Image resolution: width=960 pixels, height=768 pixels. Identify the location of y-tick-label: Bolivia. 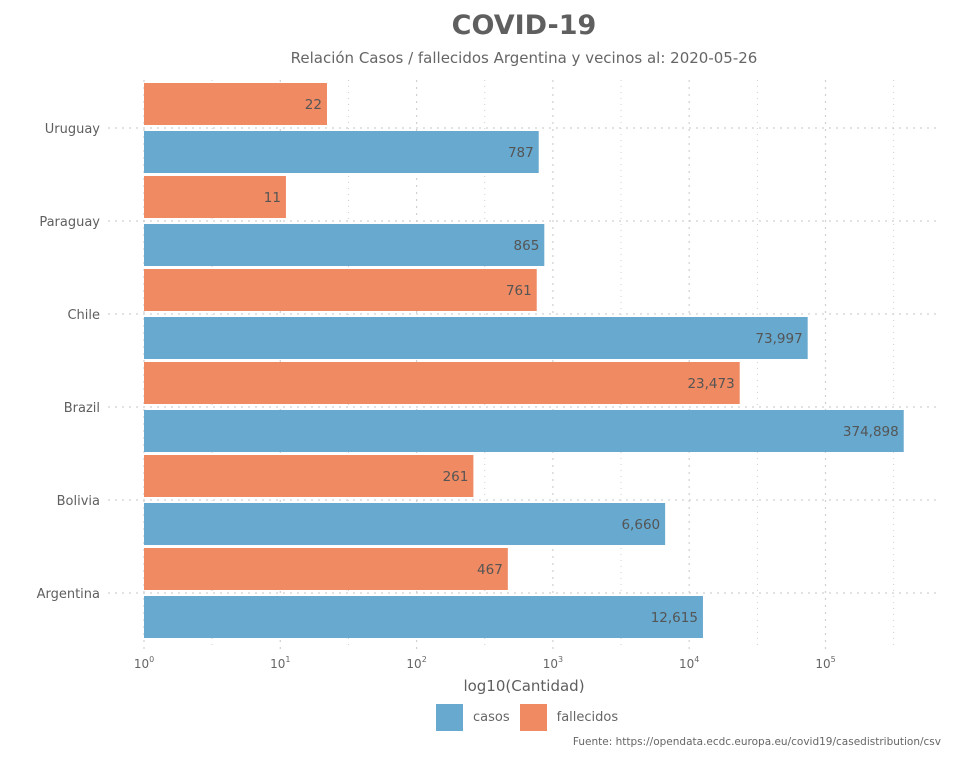
(78, 501).